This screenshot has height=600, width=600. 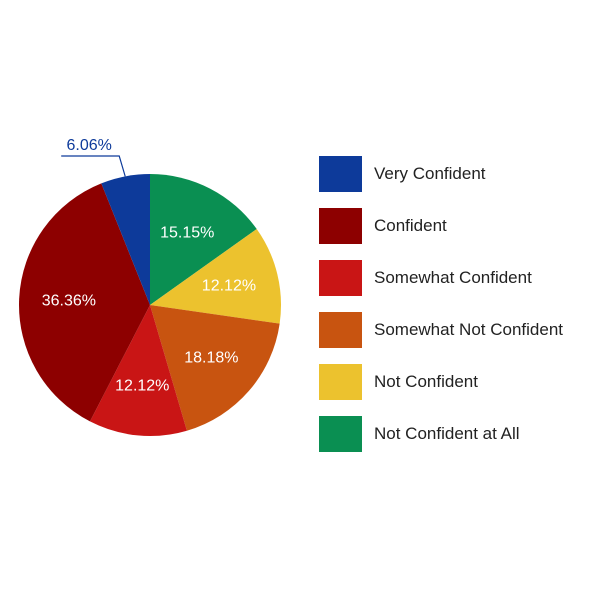 I want to click on legend-label: Not Confident, so click(x=426, y=381).